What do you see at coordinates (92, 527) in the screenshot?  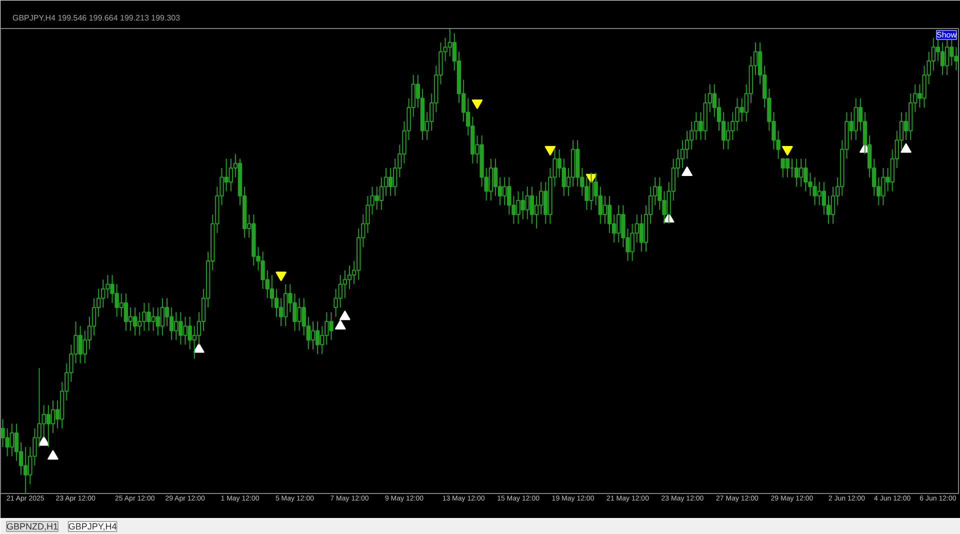 I see `text: GBPJPY,H4` at bounding box center [92, 527].